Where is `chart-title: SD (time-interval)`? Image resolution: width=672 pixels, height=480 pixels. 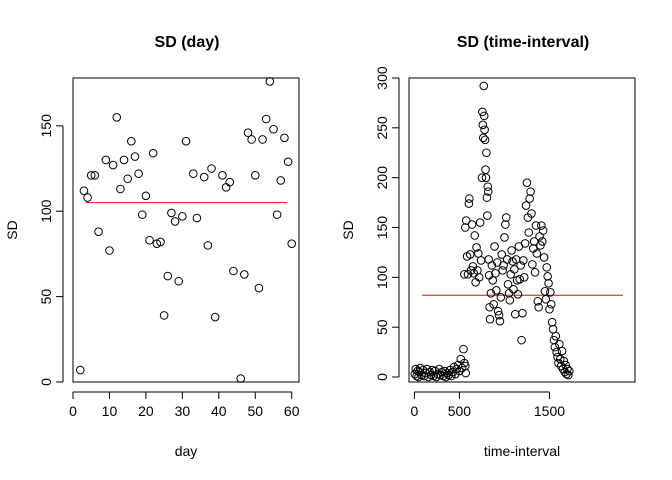 chart-title: SD (time-interval) is located at coordinates (523, 42).